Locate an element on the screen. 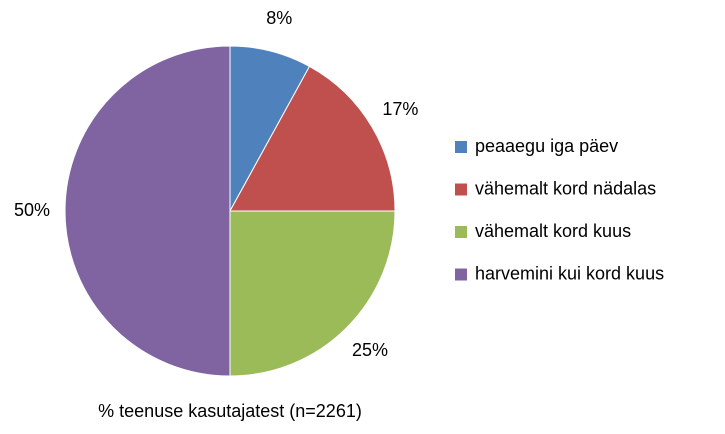 The width and height of the screenshot is (725, 434). legend-label: harvemini kui kord kuus is located at coordinates (569, 273).